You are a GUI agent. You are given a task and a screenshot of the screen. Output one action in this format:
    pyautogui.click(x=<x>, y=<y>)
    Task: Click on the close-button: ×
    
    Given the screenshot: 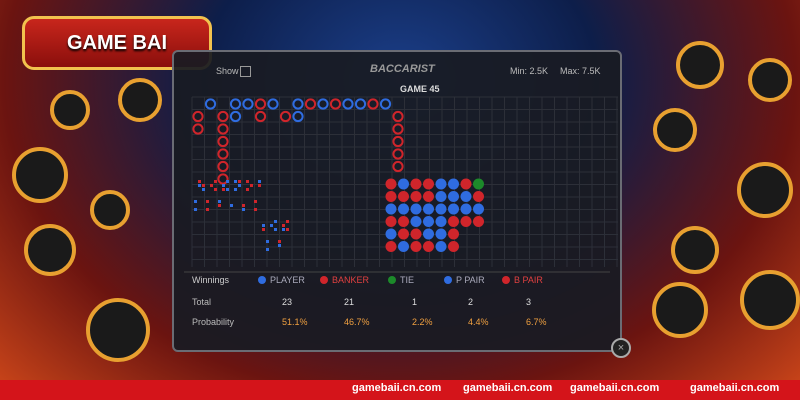 What is the action you would take?
    pyautogui.click(x=621, y=348)
    